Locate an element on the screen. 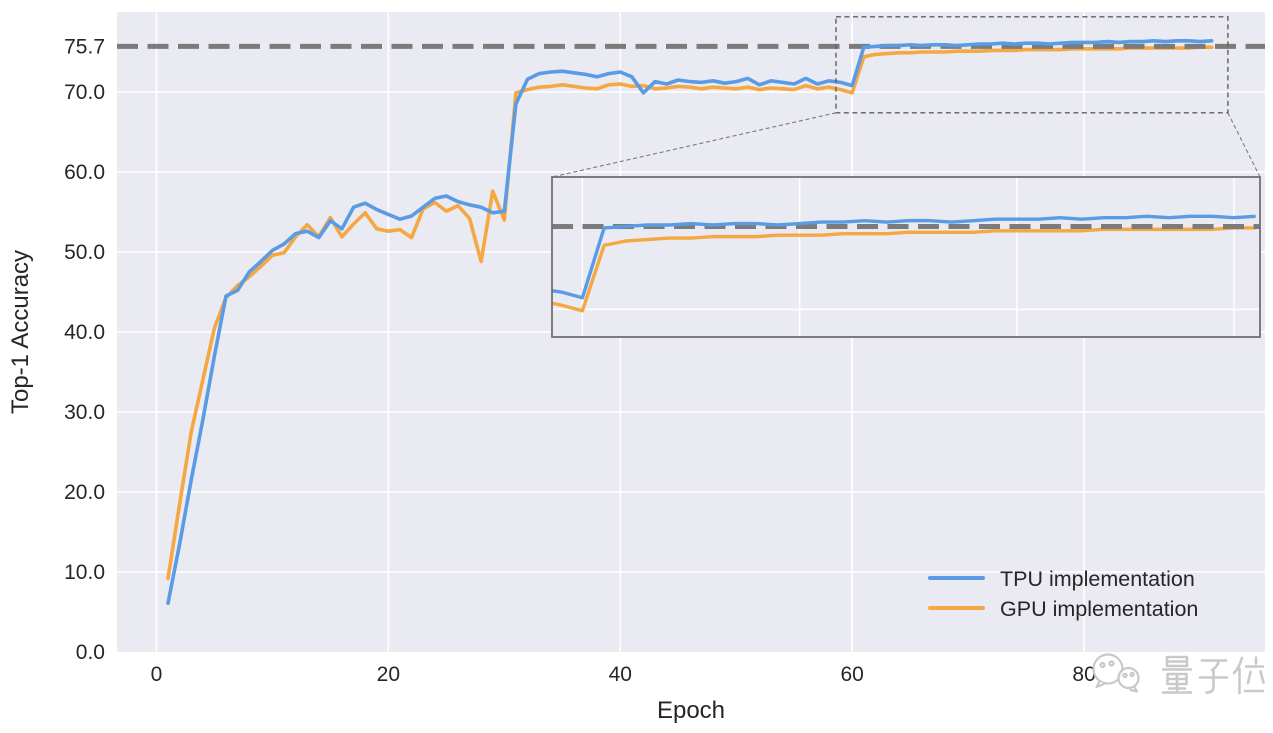  x-tick-labels: 0 20 40 60 80 is located at coordinates (623, 674).